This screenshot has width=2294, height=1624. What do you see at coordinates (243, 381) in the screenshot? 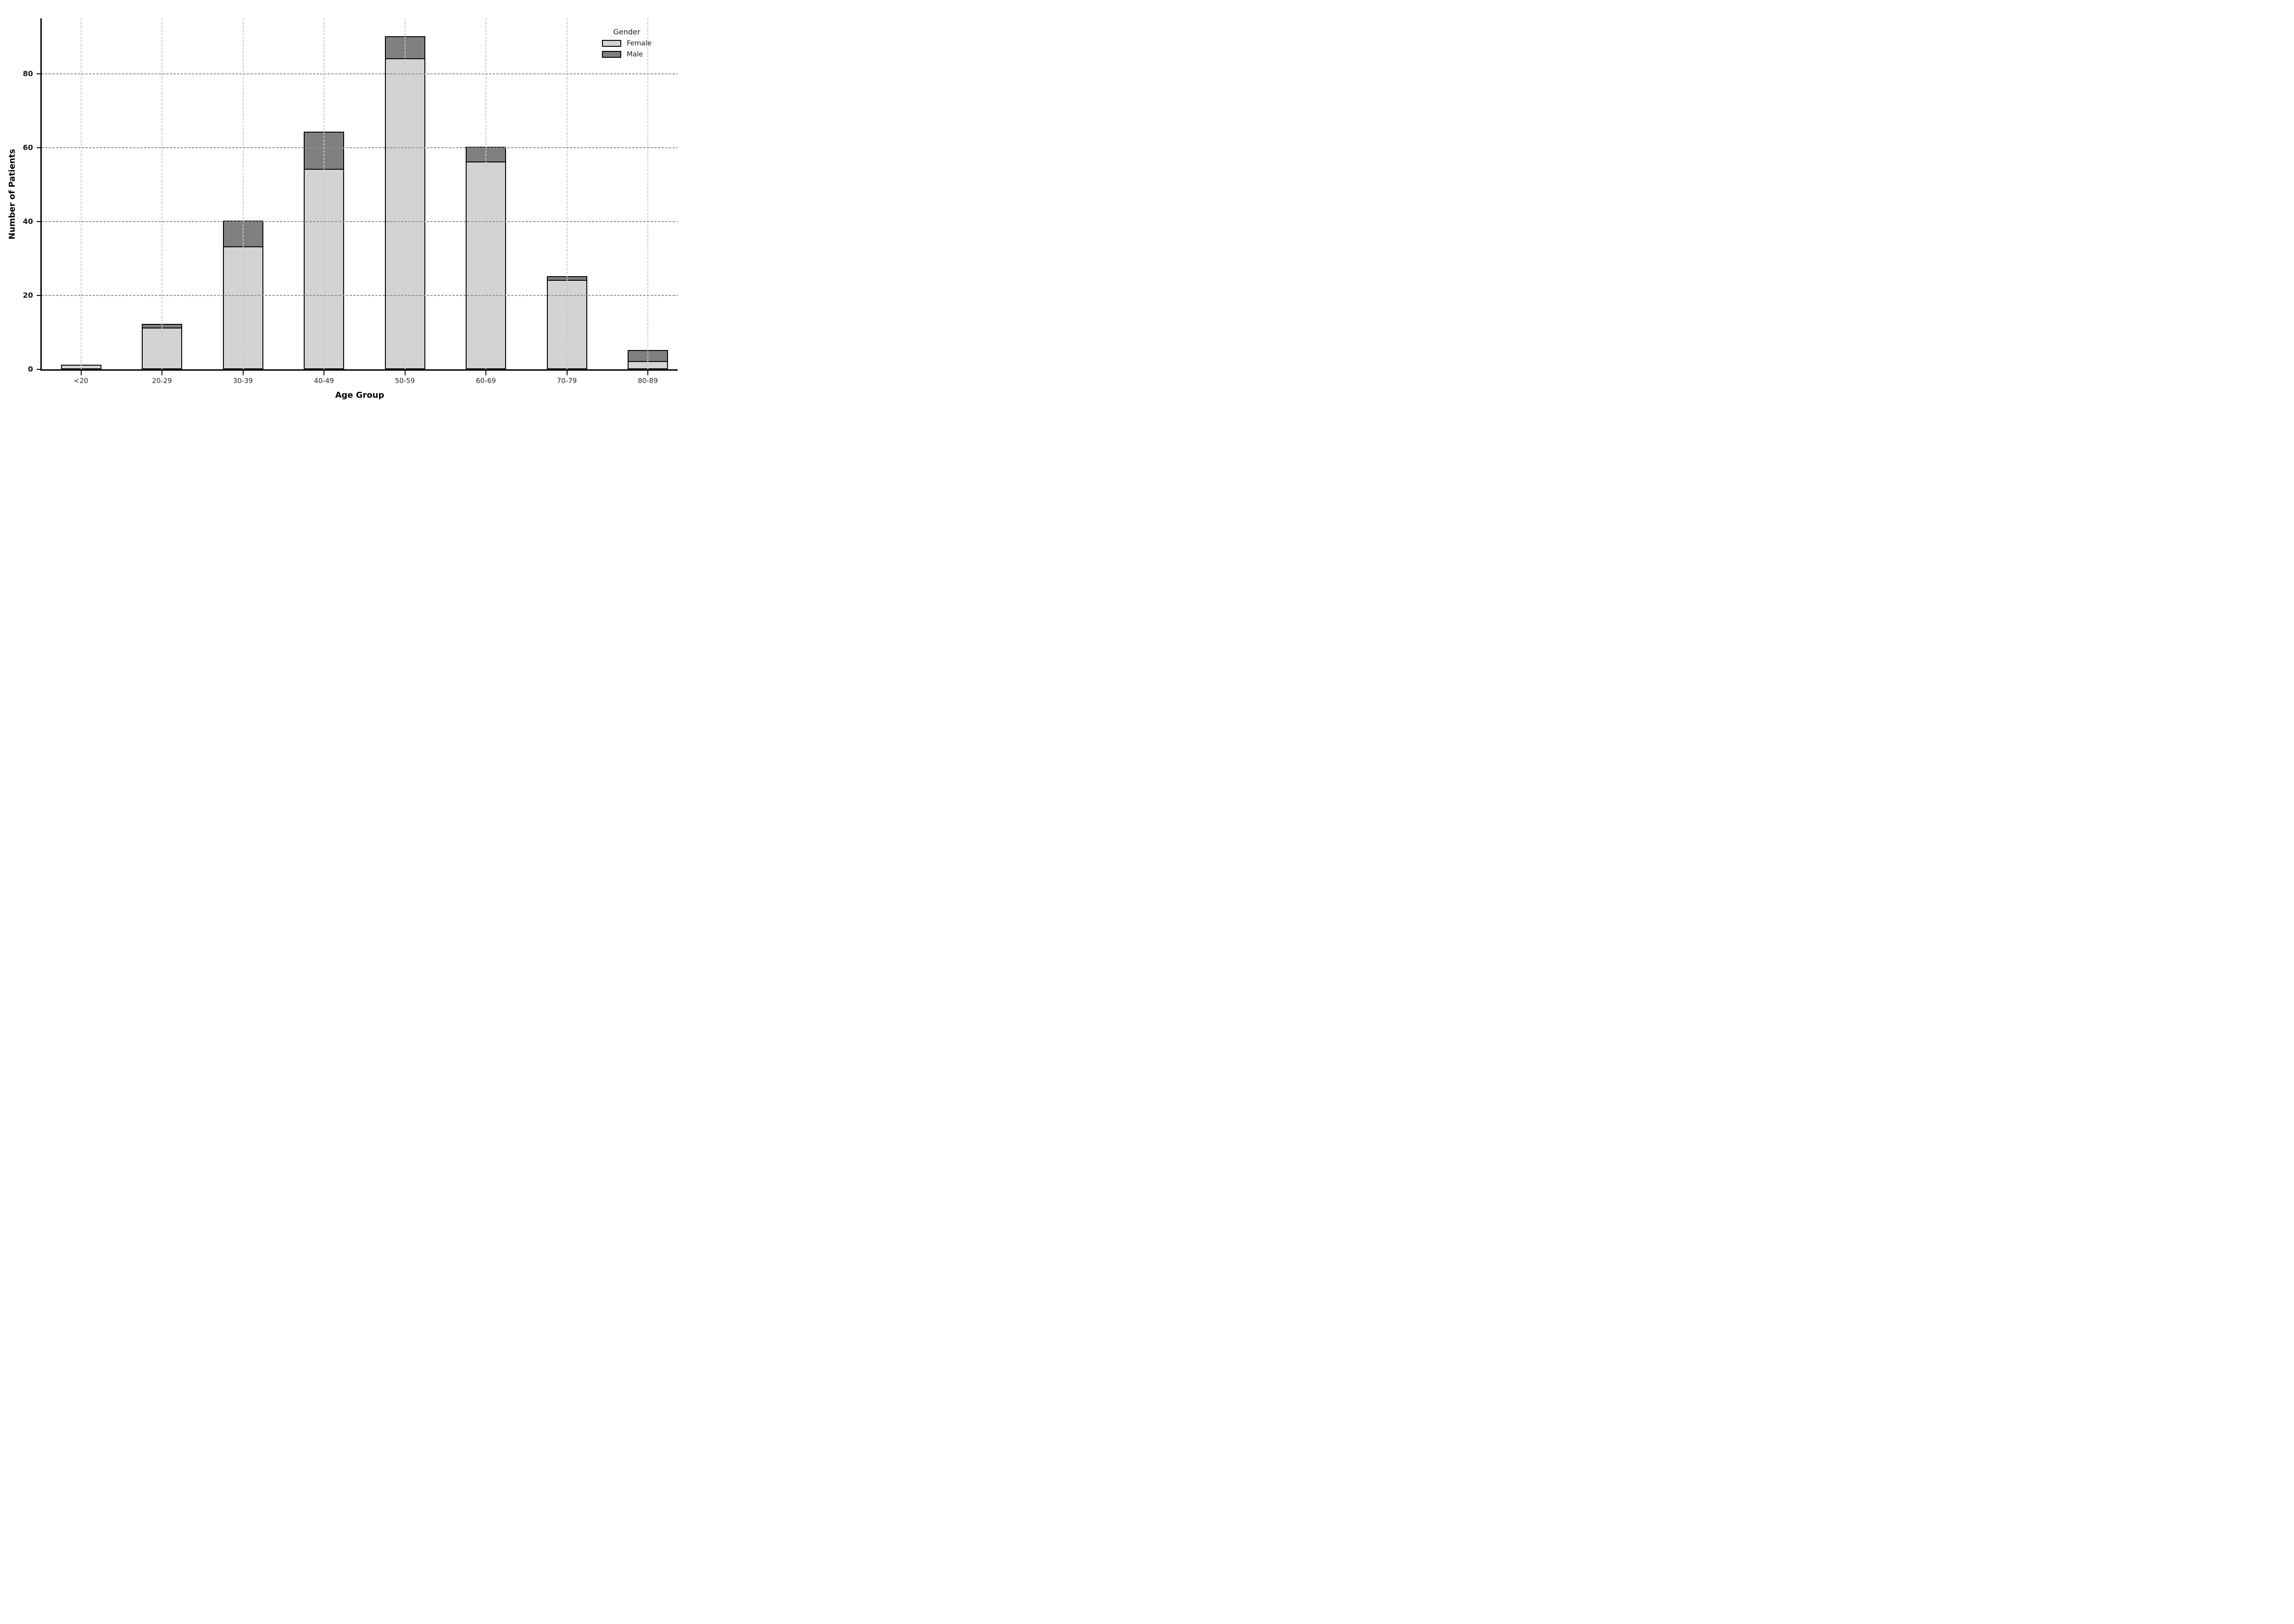
I see `x-tick-label-30-39: 30-39` at bounding box center [243, 381].